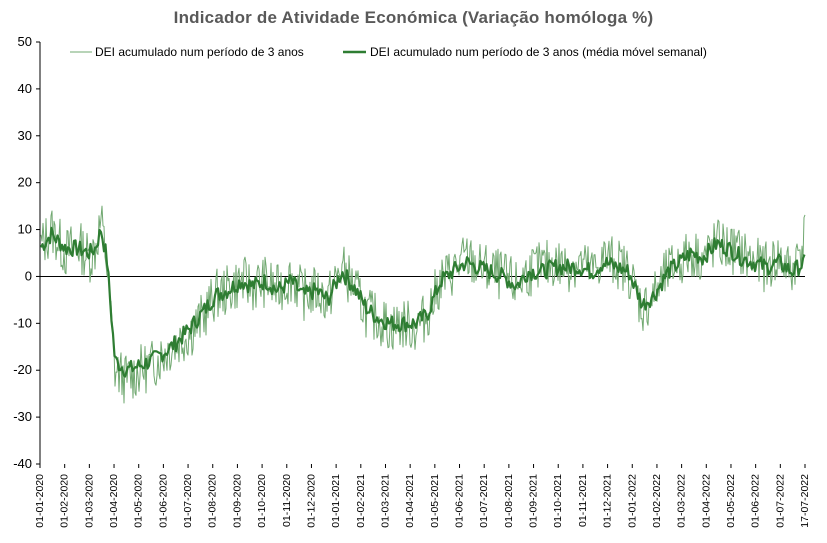 The height and width of the screenshot is (543, 827). What do you see at coordinates (25, 229) in the screenshot?
I see `y-tick-label: 10` at bounding box center [25, 229].